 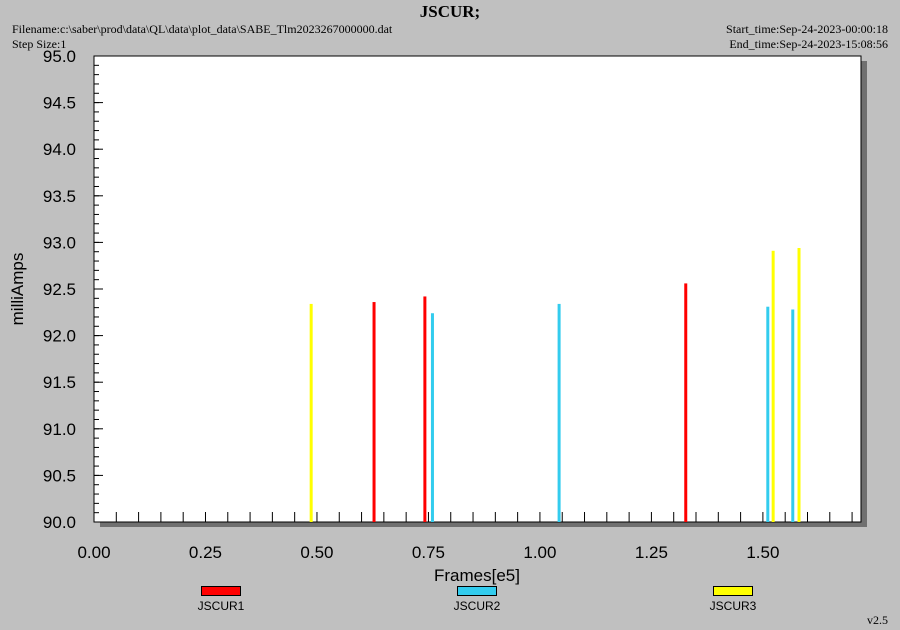 I want to click on y-tick-label: 90.0, so click(x=59, y=522).